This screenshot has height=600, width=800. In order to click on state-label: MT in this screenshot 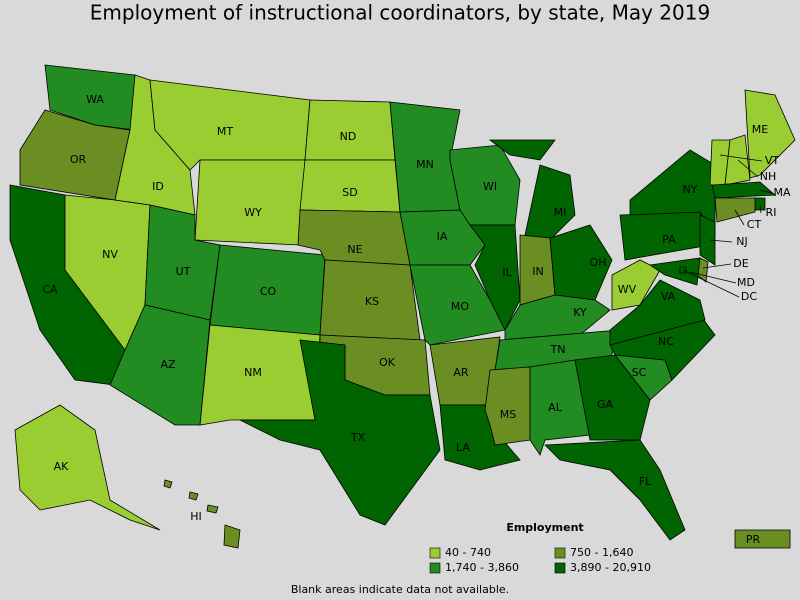, I will do `click(225, 131)`.